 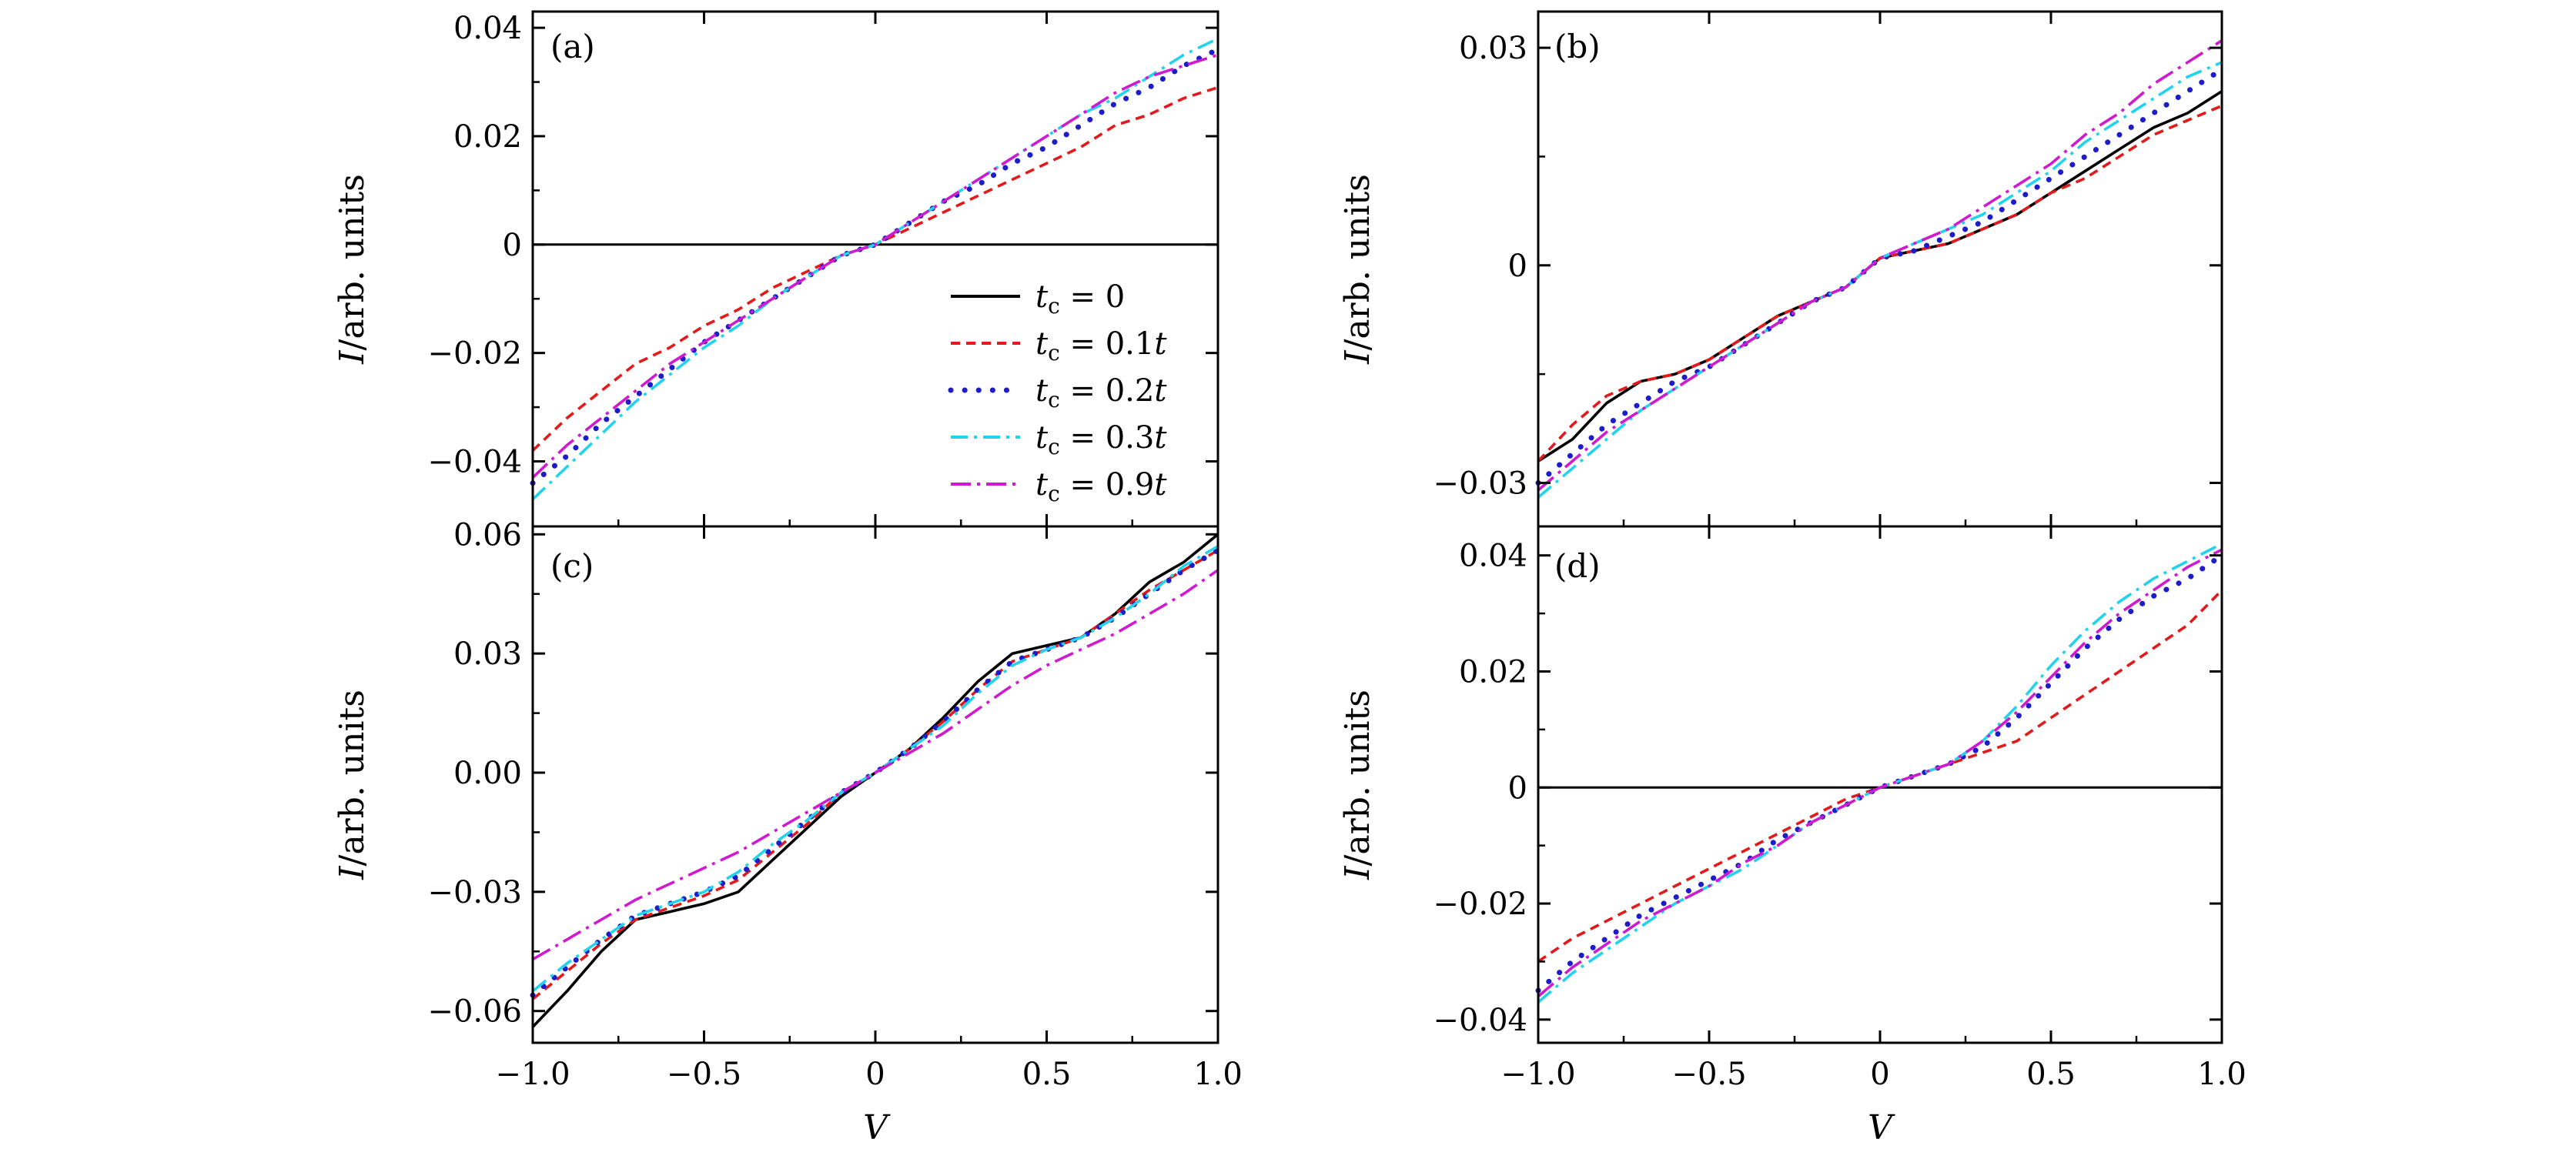 I want to click on panel-label: (c), so click(x=572, y=566).